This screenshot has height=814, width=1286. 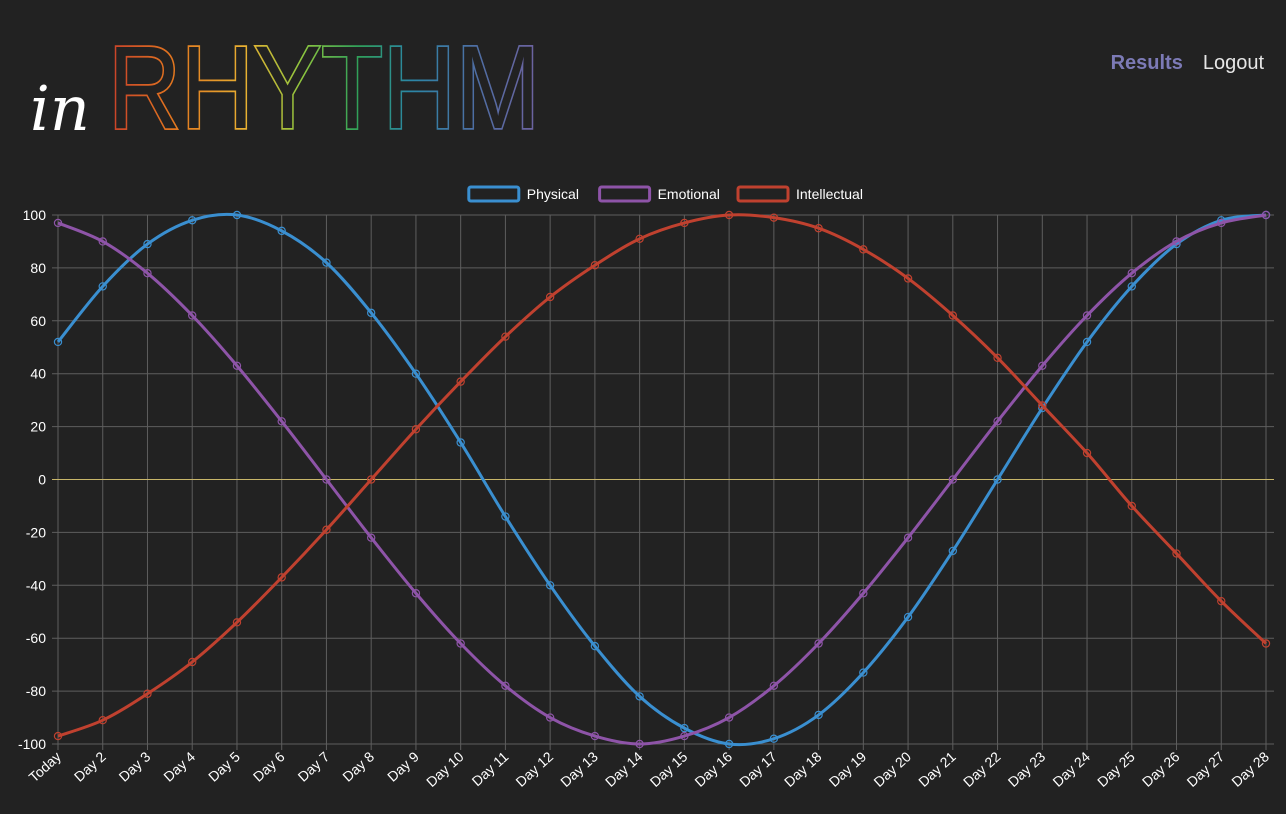 What do you see at coordinates (553, 194) in the screenshot?
I see `legend-label-physical: Physical` at bounding box center [553, 194].